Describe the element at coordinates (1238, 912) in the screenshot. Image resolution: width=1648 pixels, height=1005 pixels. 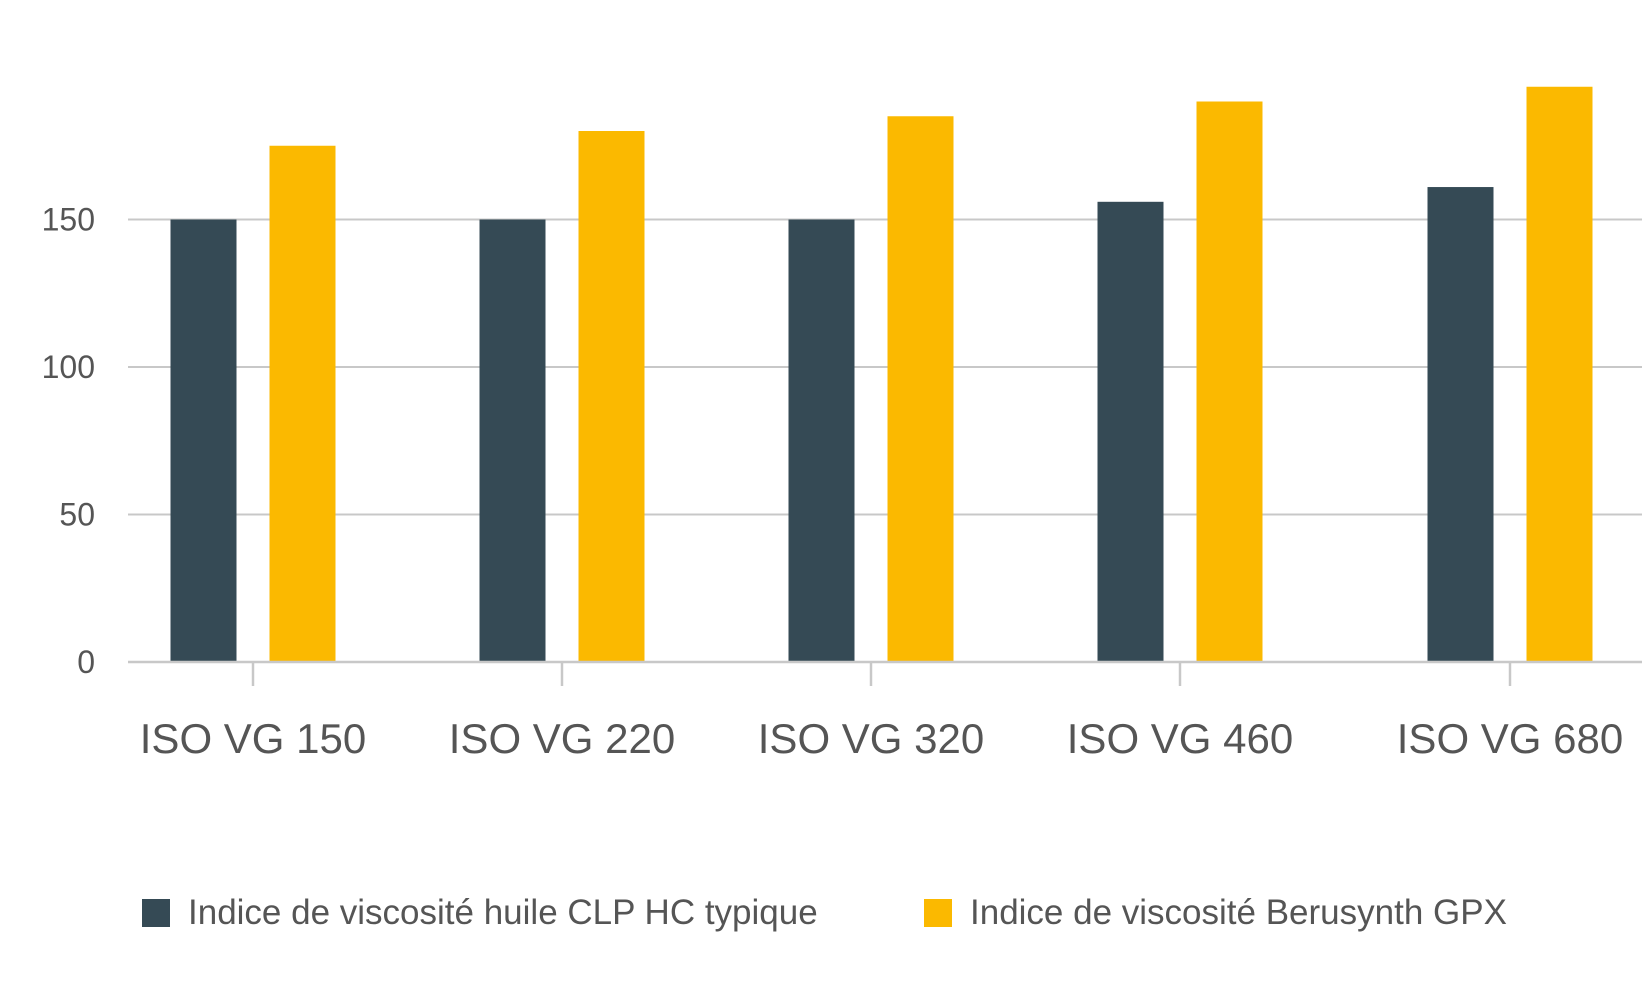
I see `legend-label-berusynth-gpx: Indice de viscosité Berusynth GPX` at that location.